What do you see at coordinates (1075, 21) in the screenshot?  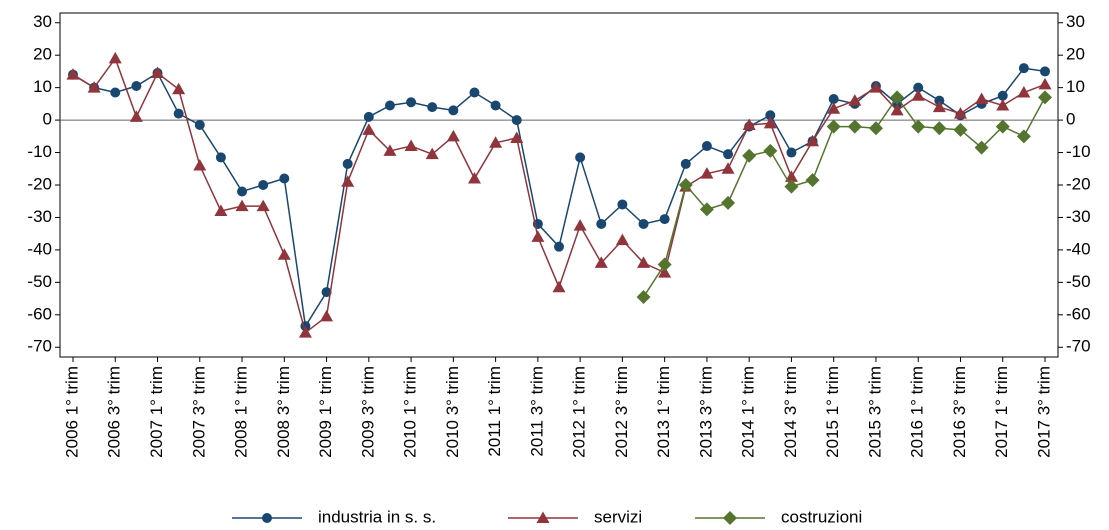 I see `y2-tick-label: 30` at bounding box center [1075, 21].